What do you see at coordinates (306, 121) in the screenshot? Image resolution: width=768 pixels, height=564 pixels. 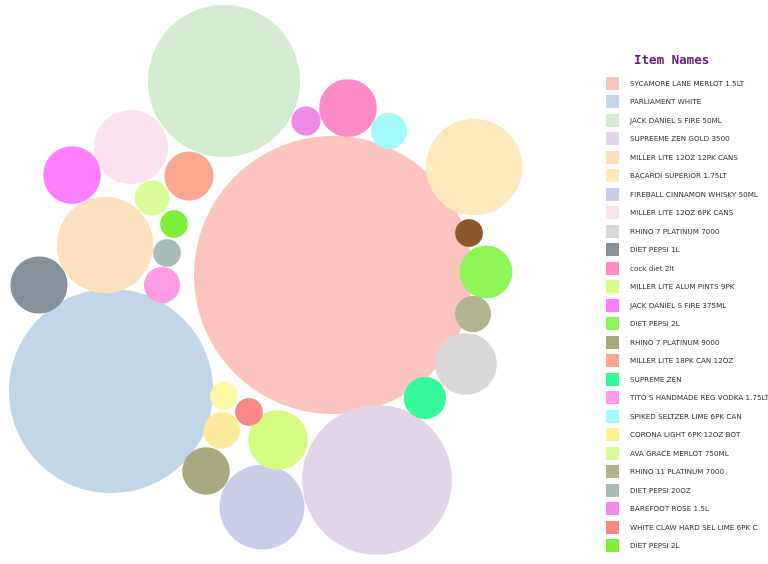 I see `bubble-barefoot-rose-1-5l` at bounding box center [306, 121].